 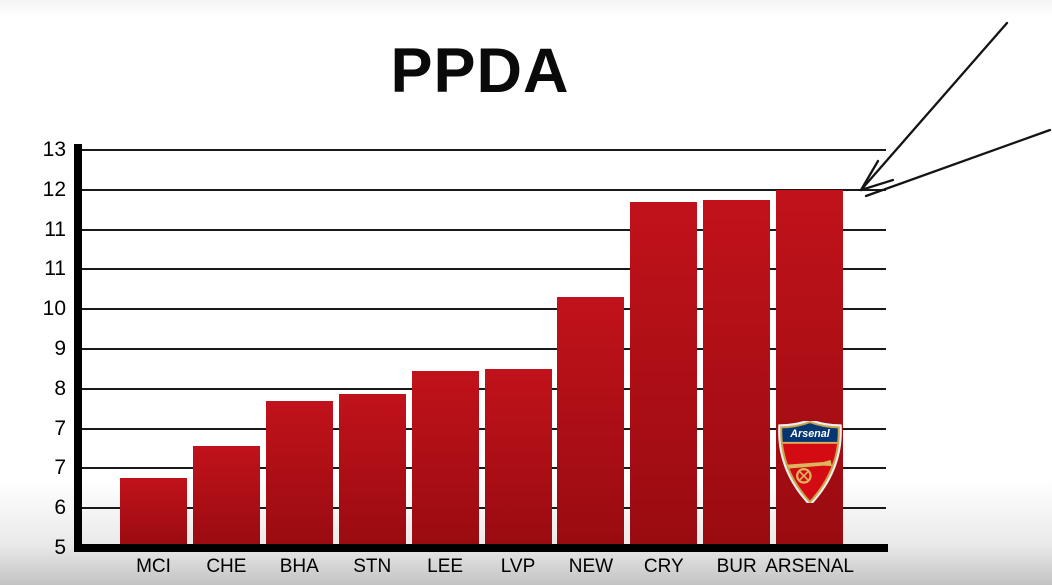 What do you see at coordinates (226, 566) in the screenshot?
I see `x-tick-label: CHE` at bounding box center [226, 566].